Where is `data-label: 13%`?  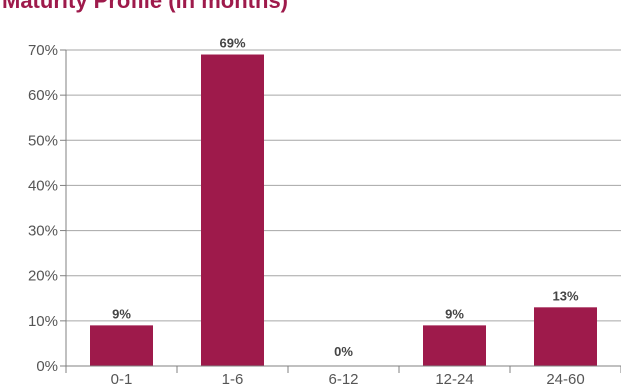
data-label: 13% is located at coordinates (565, 295).